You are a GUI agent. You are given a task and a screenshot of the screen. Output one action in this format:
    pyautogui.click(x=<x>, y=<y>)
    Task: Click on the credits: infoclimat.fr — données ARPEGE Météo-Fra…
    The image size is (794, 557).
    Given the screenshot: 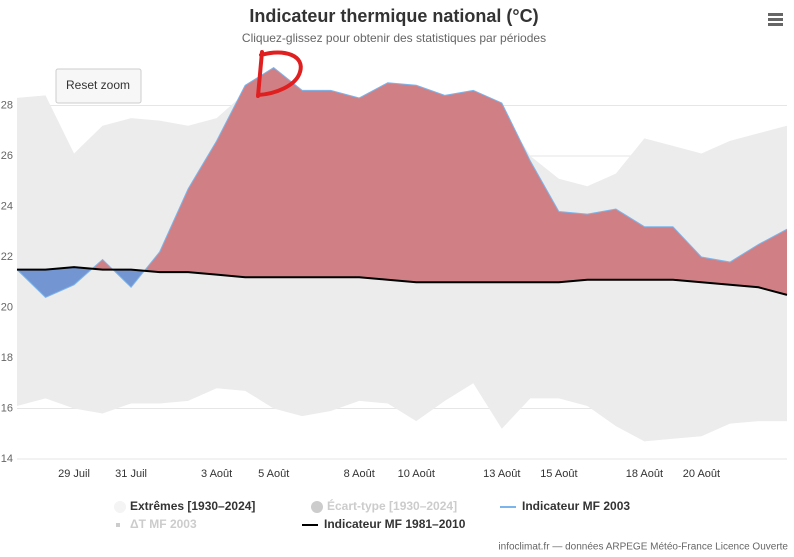 What is the action you would take?
    pyautogui.click(x=643, y=547)
    